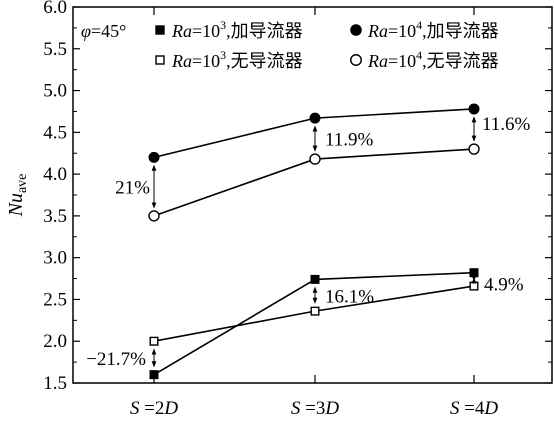  I want to click on y-tick-label: 3.0, so click(55, 258).